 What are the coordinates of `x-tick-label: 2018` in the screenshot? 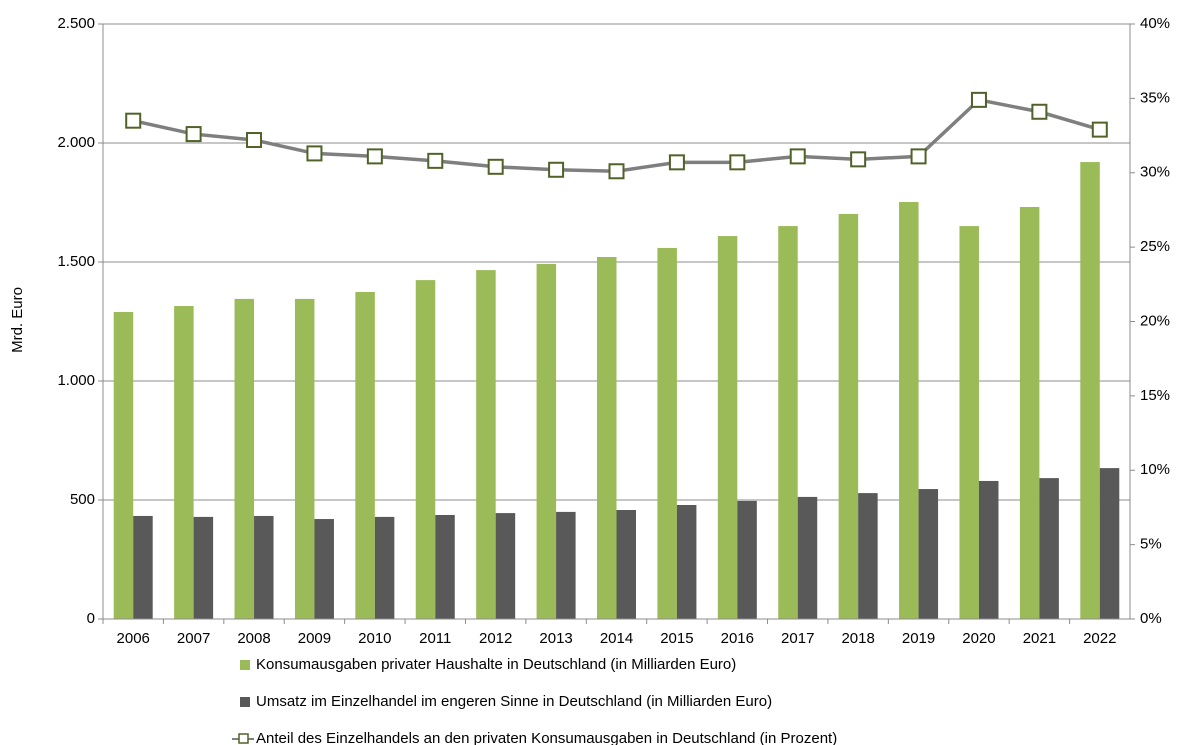 It's located at (857, 638).